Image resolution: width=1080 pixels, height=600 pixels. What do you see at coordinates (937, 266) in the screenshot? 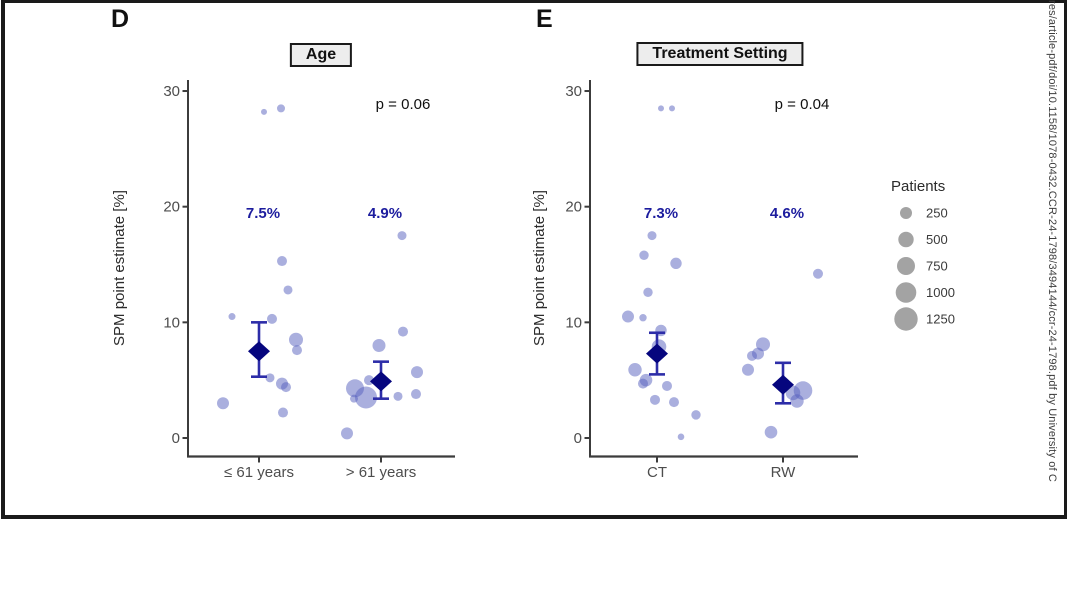
I see `legend-size-label: 750` at bounding box center [937, 266].